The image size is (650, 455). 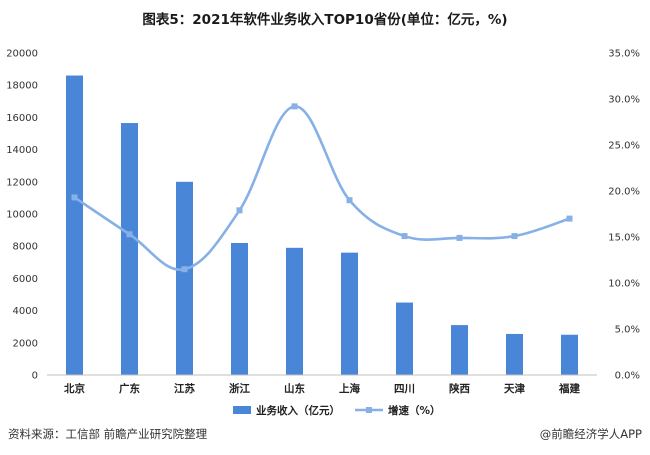 I want to click on category-label: 山东, so click(x=294, y=388).